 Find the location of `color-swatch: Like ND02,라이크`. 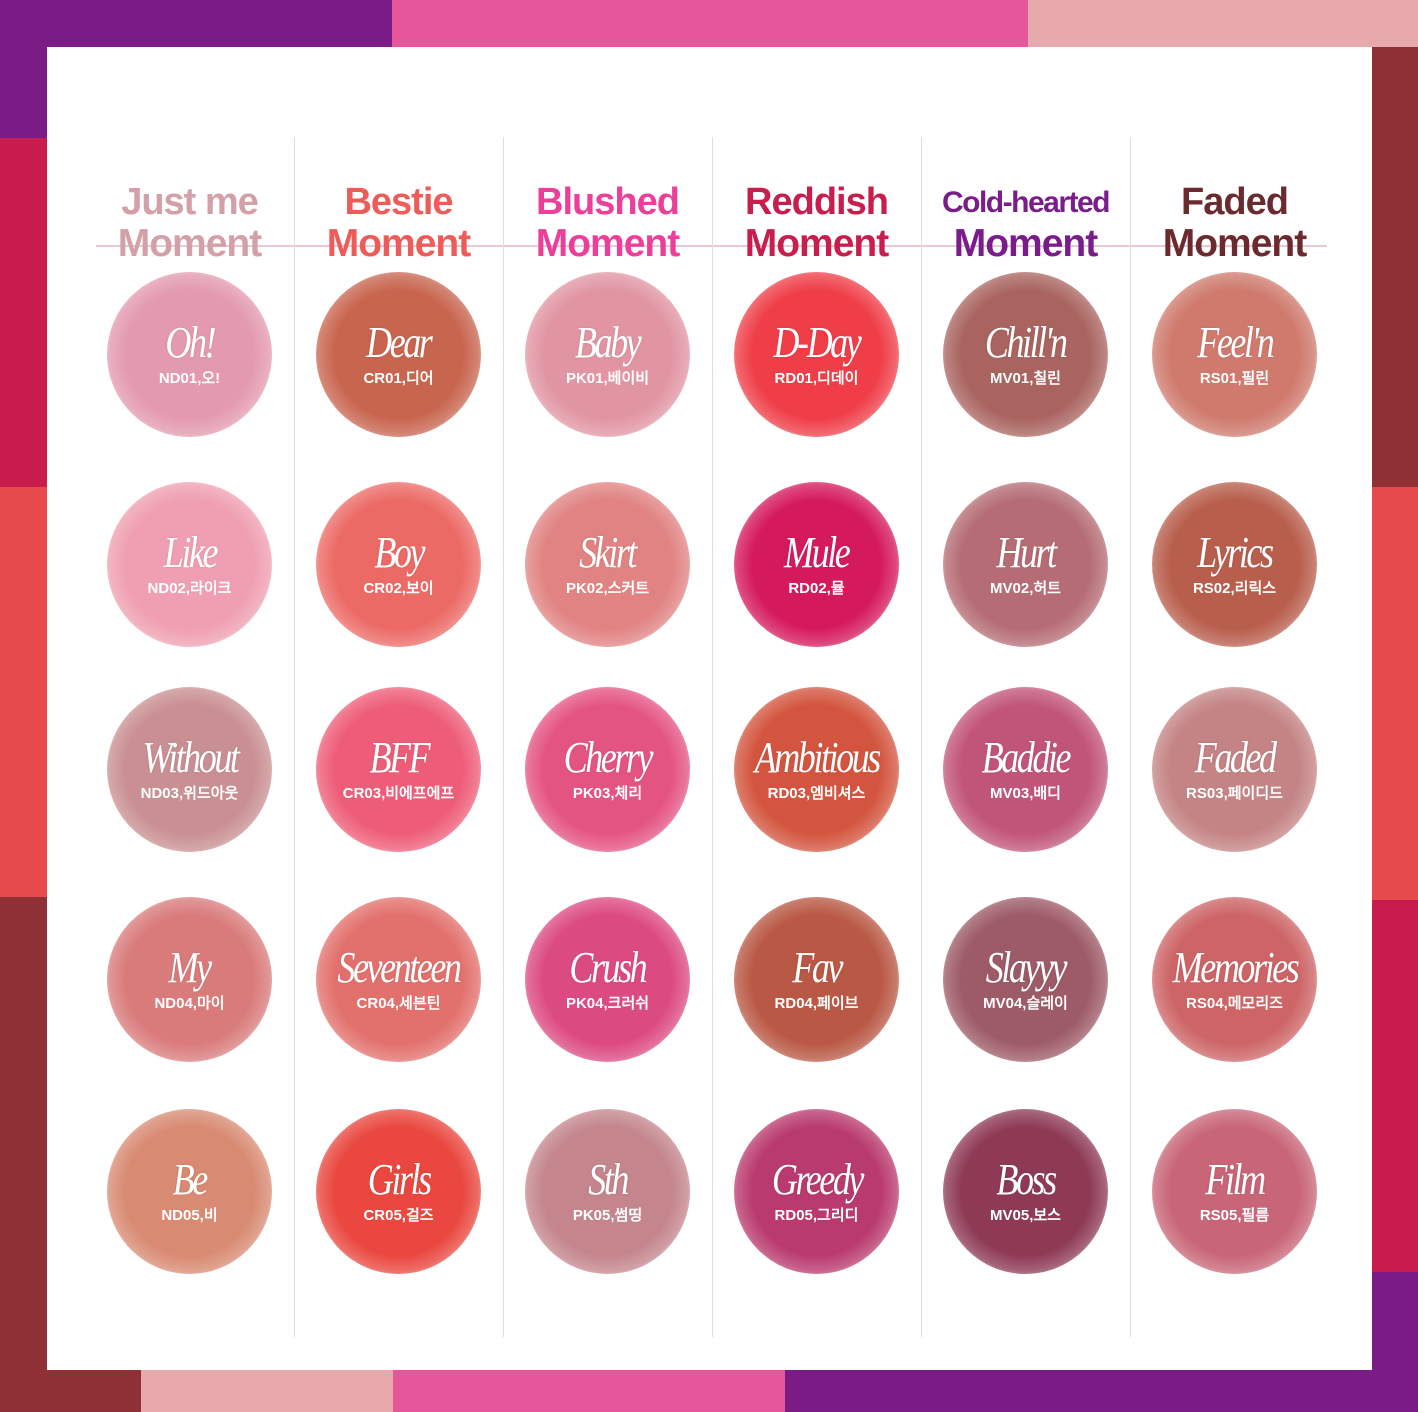

color-swatch: Like ND02,라이크 is located at coordinates (189, 564).